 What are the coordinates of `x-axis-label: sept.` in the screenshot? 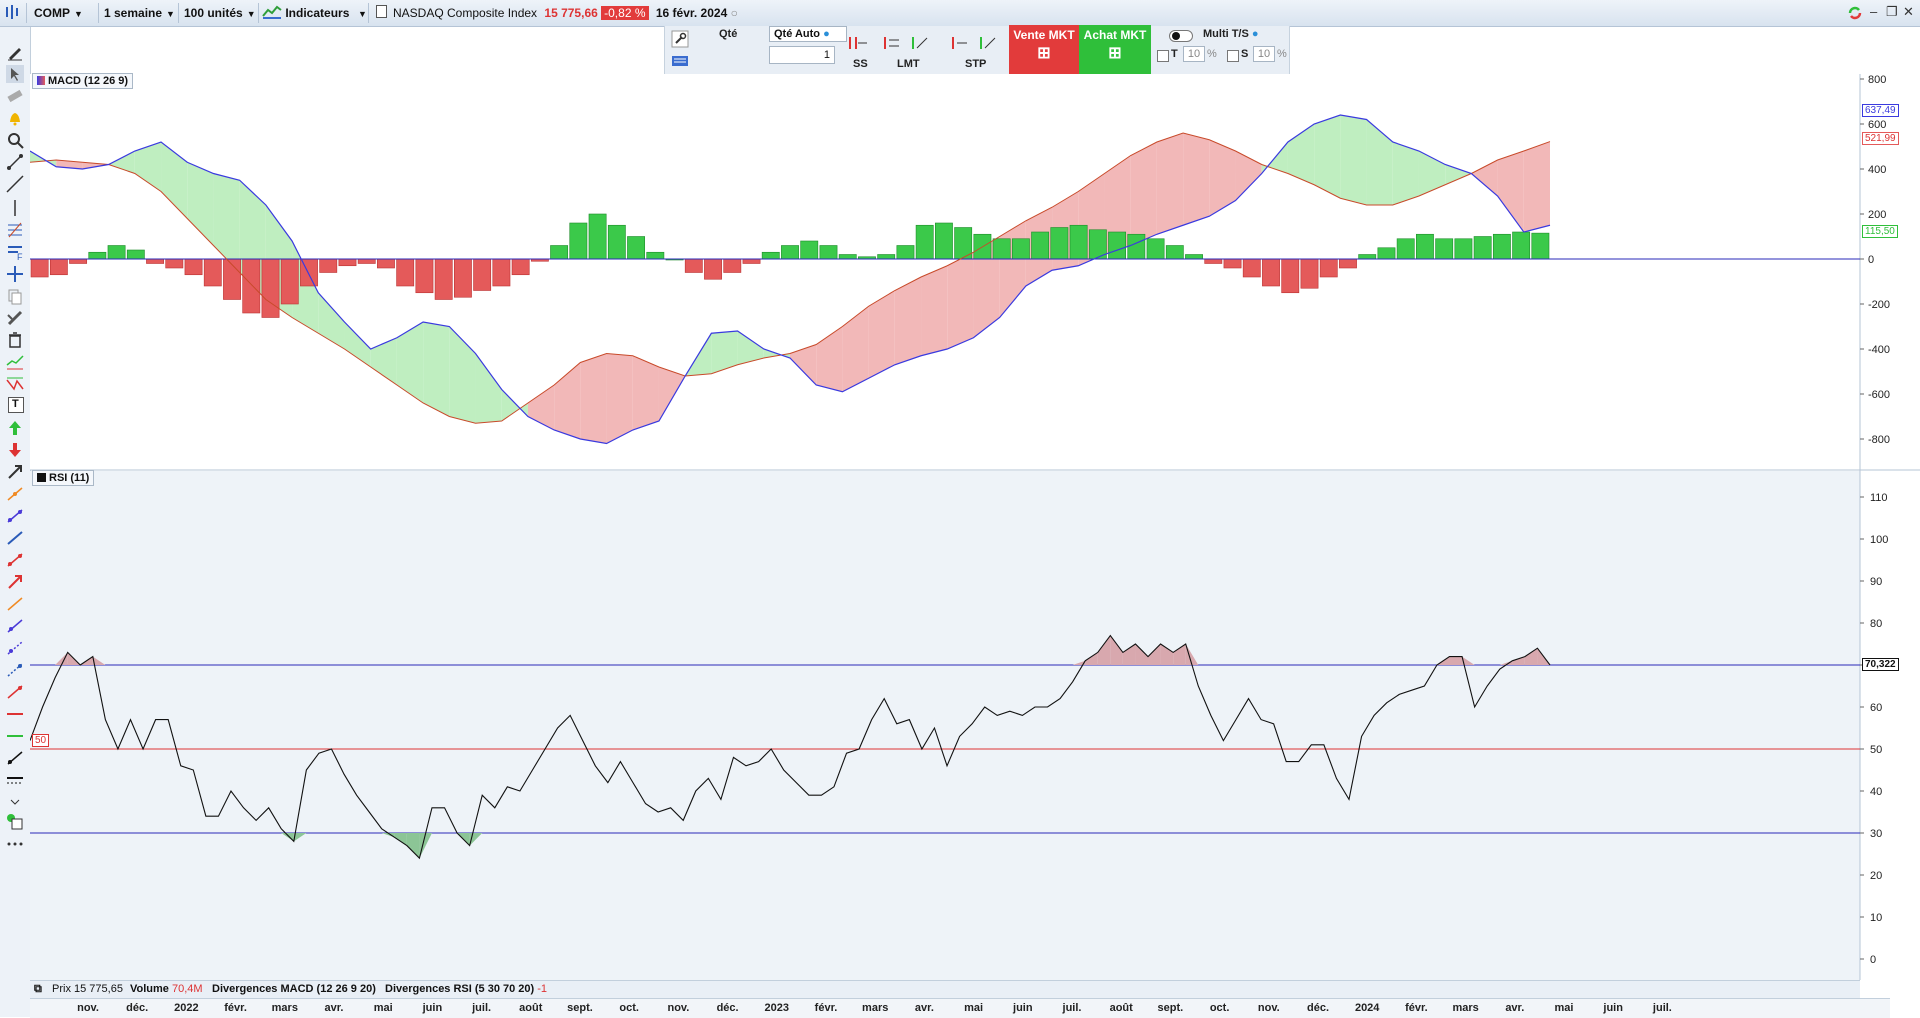 It's located at (580, 1008).